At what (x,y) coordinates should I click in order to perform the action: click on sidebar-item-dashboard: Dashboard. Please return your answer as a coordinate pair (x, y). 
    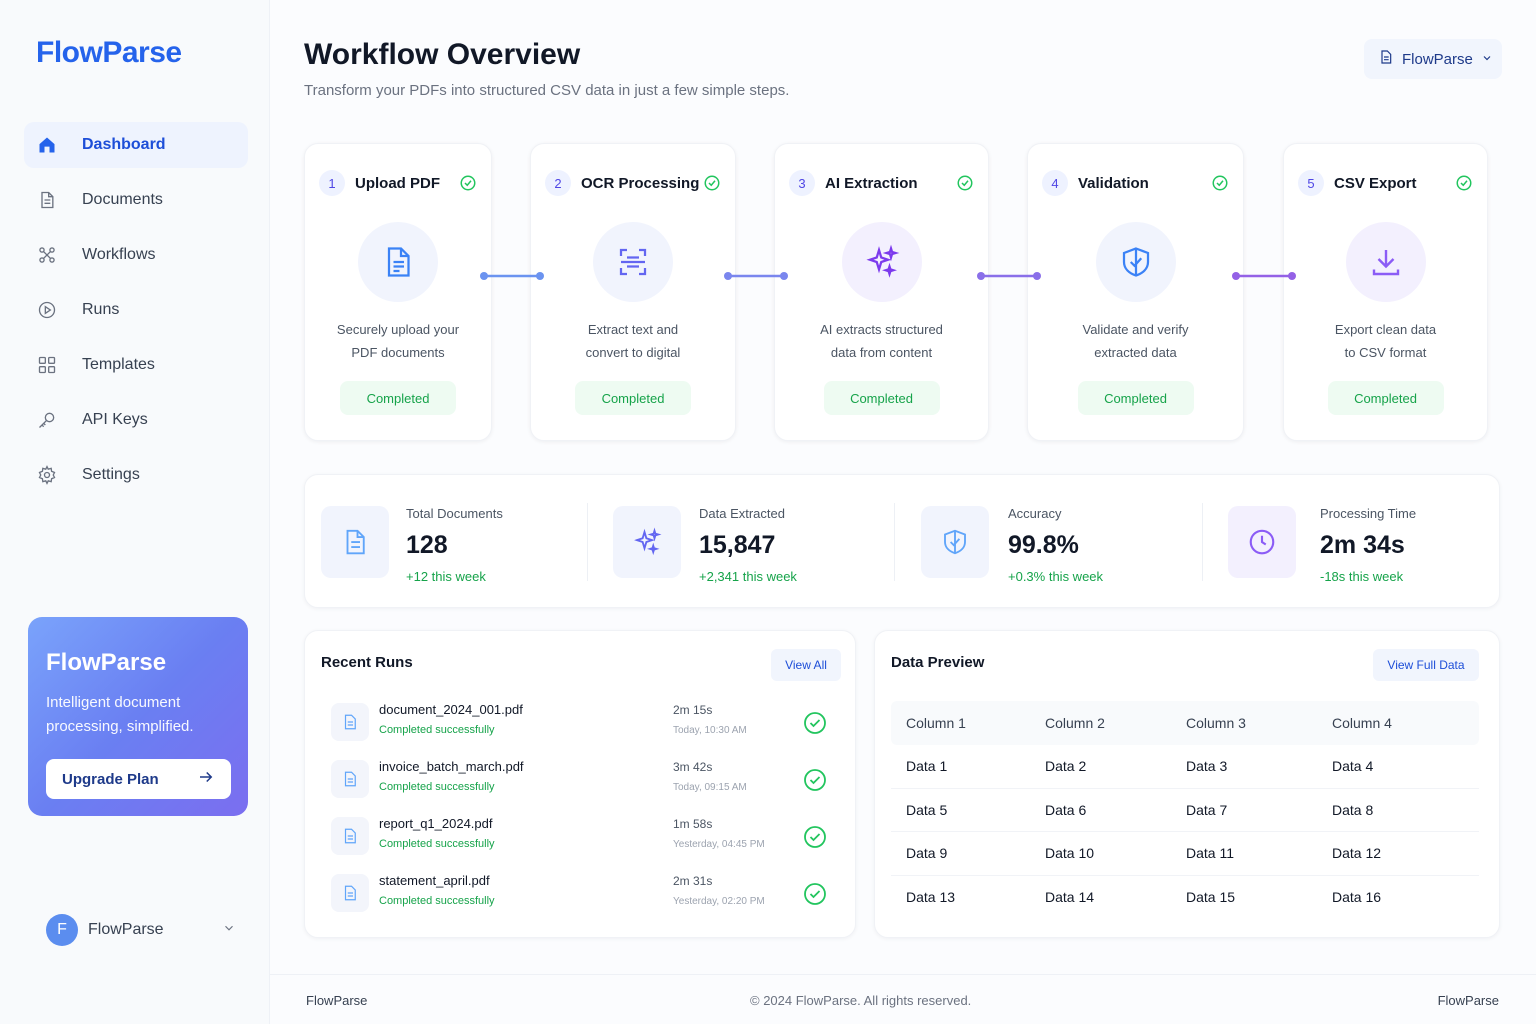
    Looking at the image, I should click on (136, 145).